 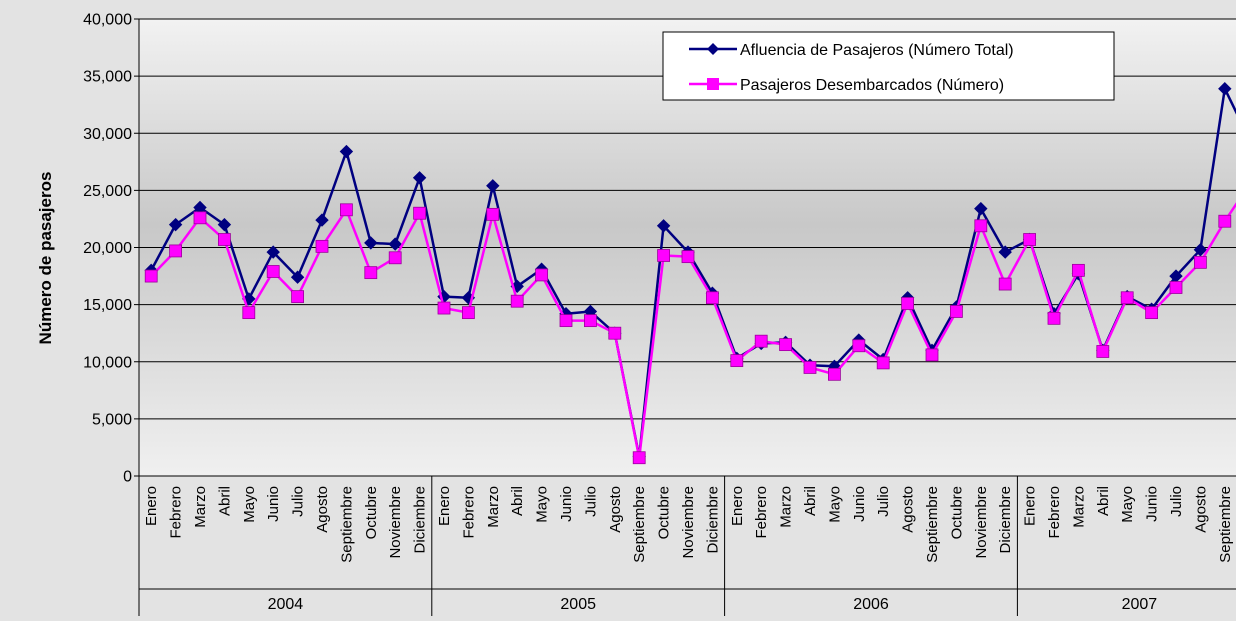 What do you see at coordinates (1140, 604) in the screenshot?
I see `year-label: 2007` at bounding box center [1140, 604].